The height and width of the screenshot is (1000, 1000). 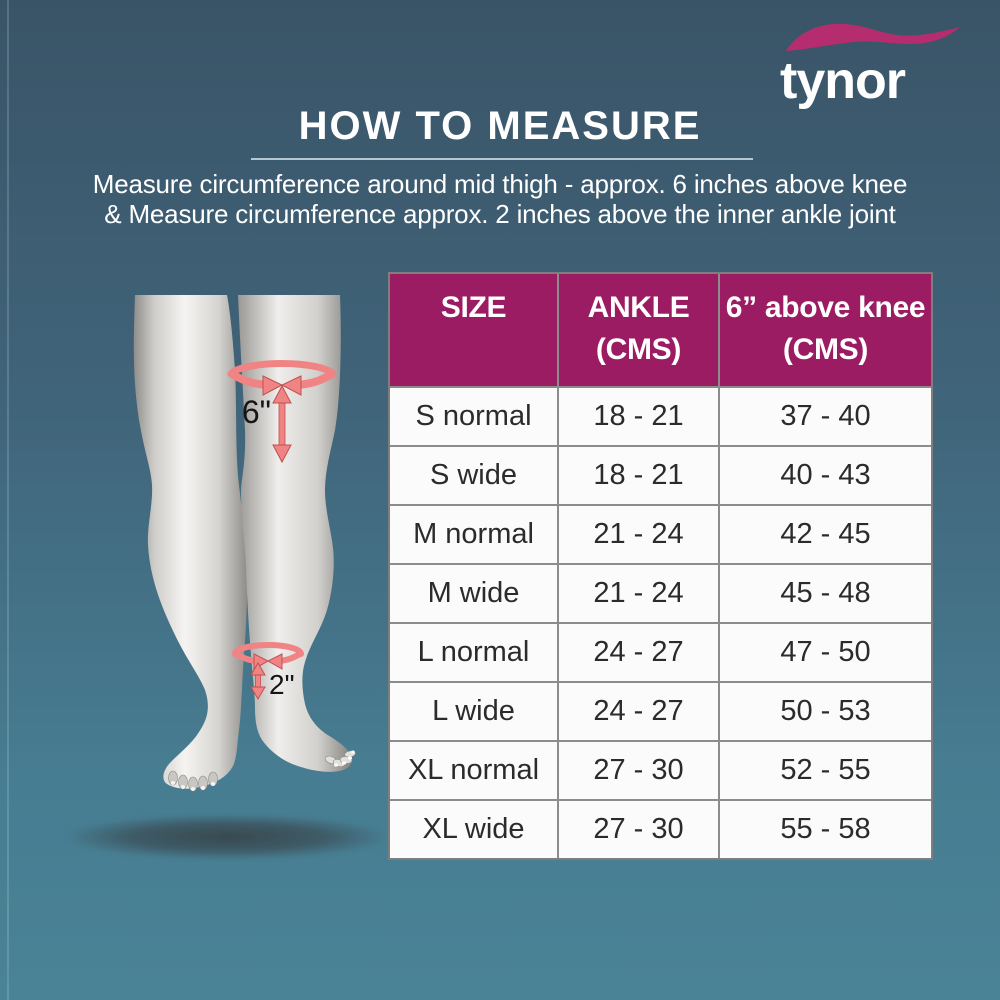 What do you see at coordinates (193, 781) in the screenshot?
I see `left-foot-toes` at bounding box center [193, 781].